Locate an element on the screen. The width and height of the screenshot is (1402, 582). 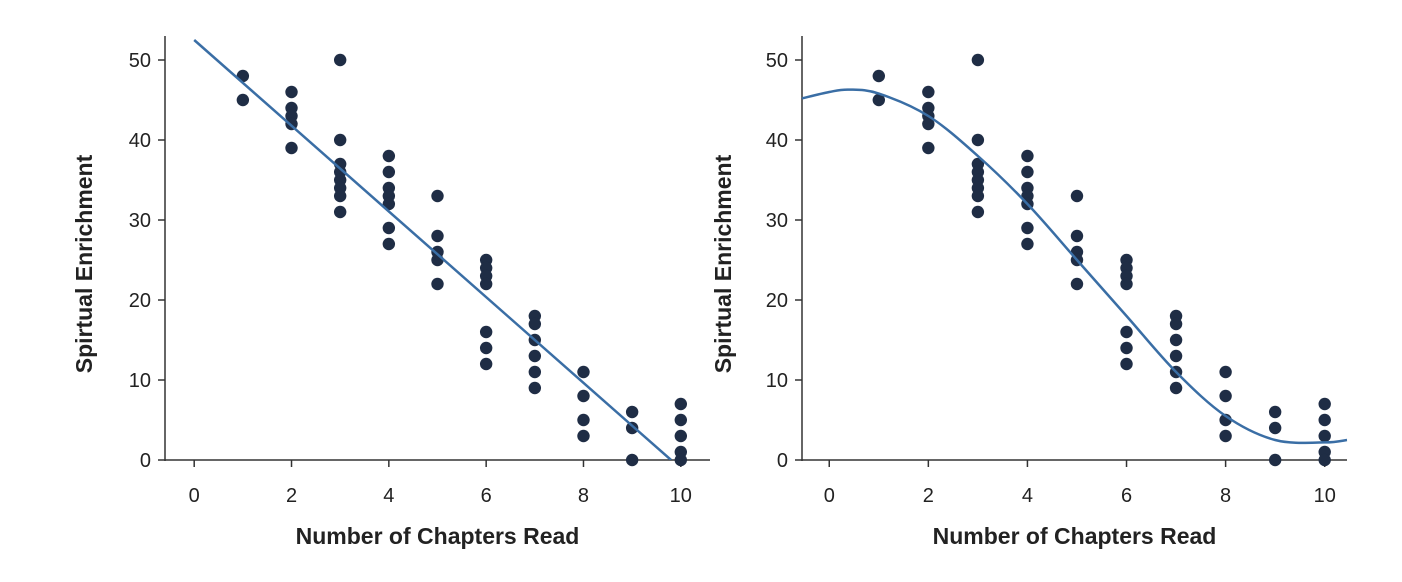
right-y-tick-label: 40 is located at coordinates (777, 141).